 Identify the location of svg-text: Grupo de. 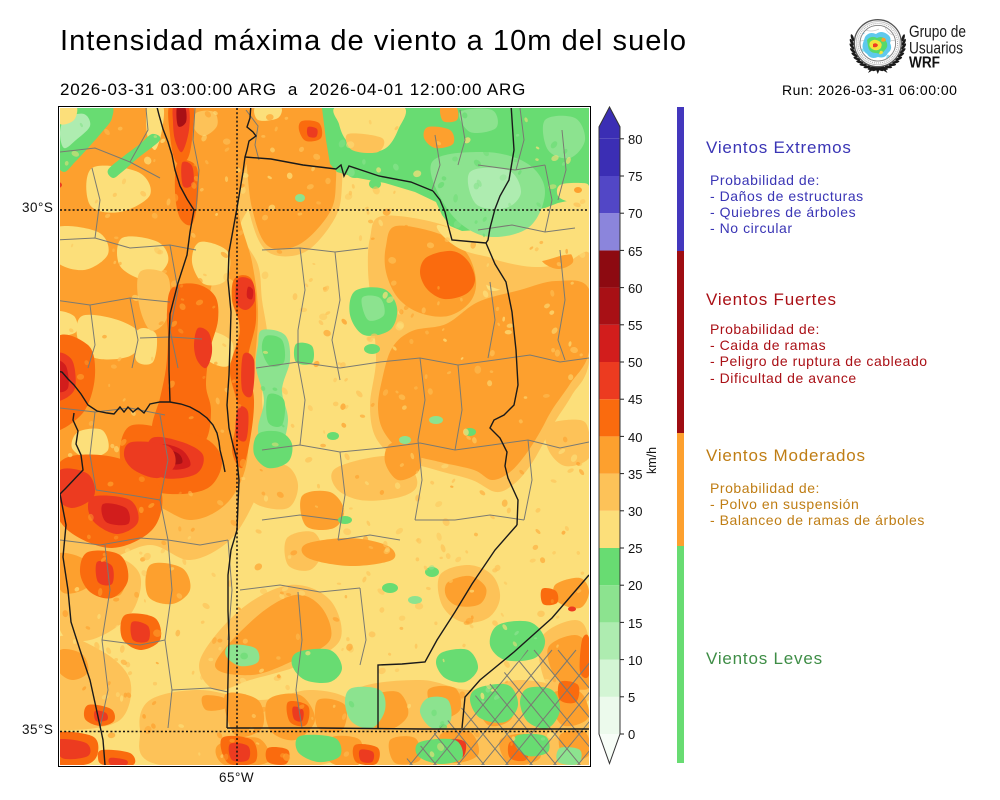
(937, 31).